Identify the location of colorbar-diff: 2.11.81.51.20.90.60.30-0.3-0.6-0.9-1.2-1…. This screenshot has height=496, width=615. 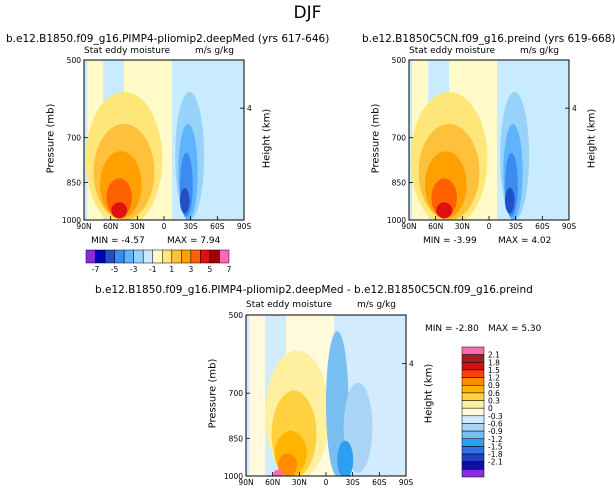
(482, 412).